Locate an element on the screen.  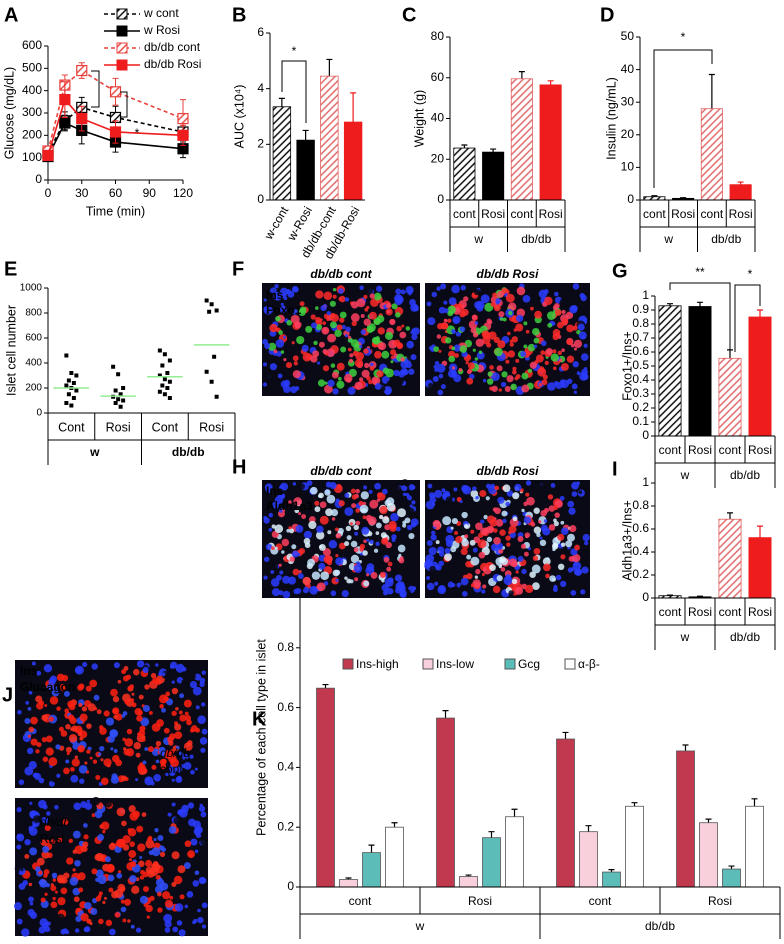
y-tick-label: 40 is located at coordinates (438, 118).